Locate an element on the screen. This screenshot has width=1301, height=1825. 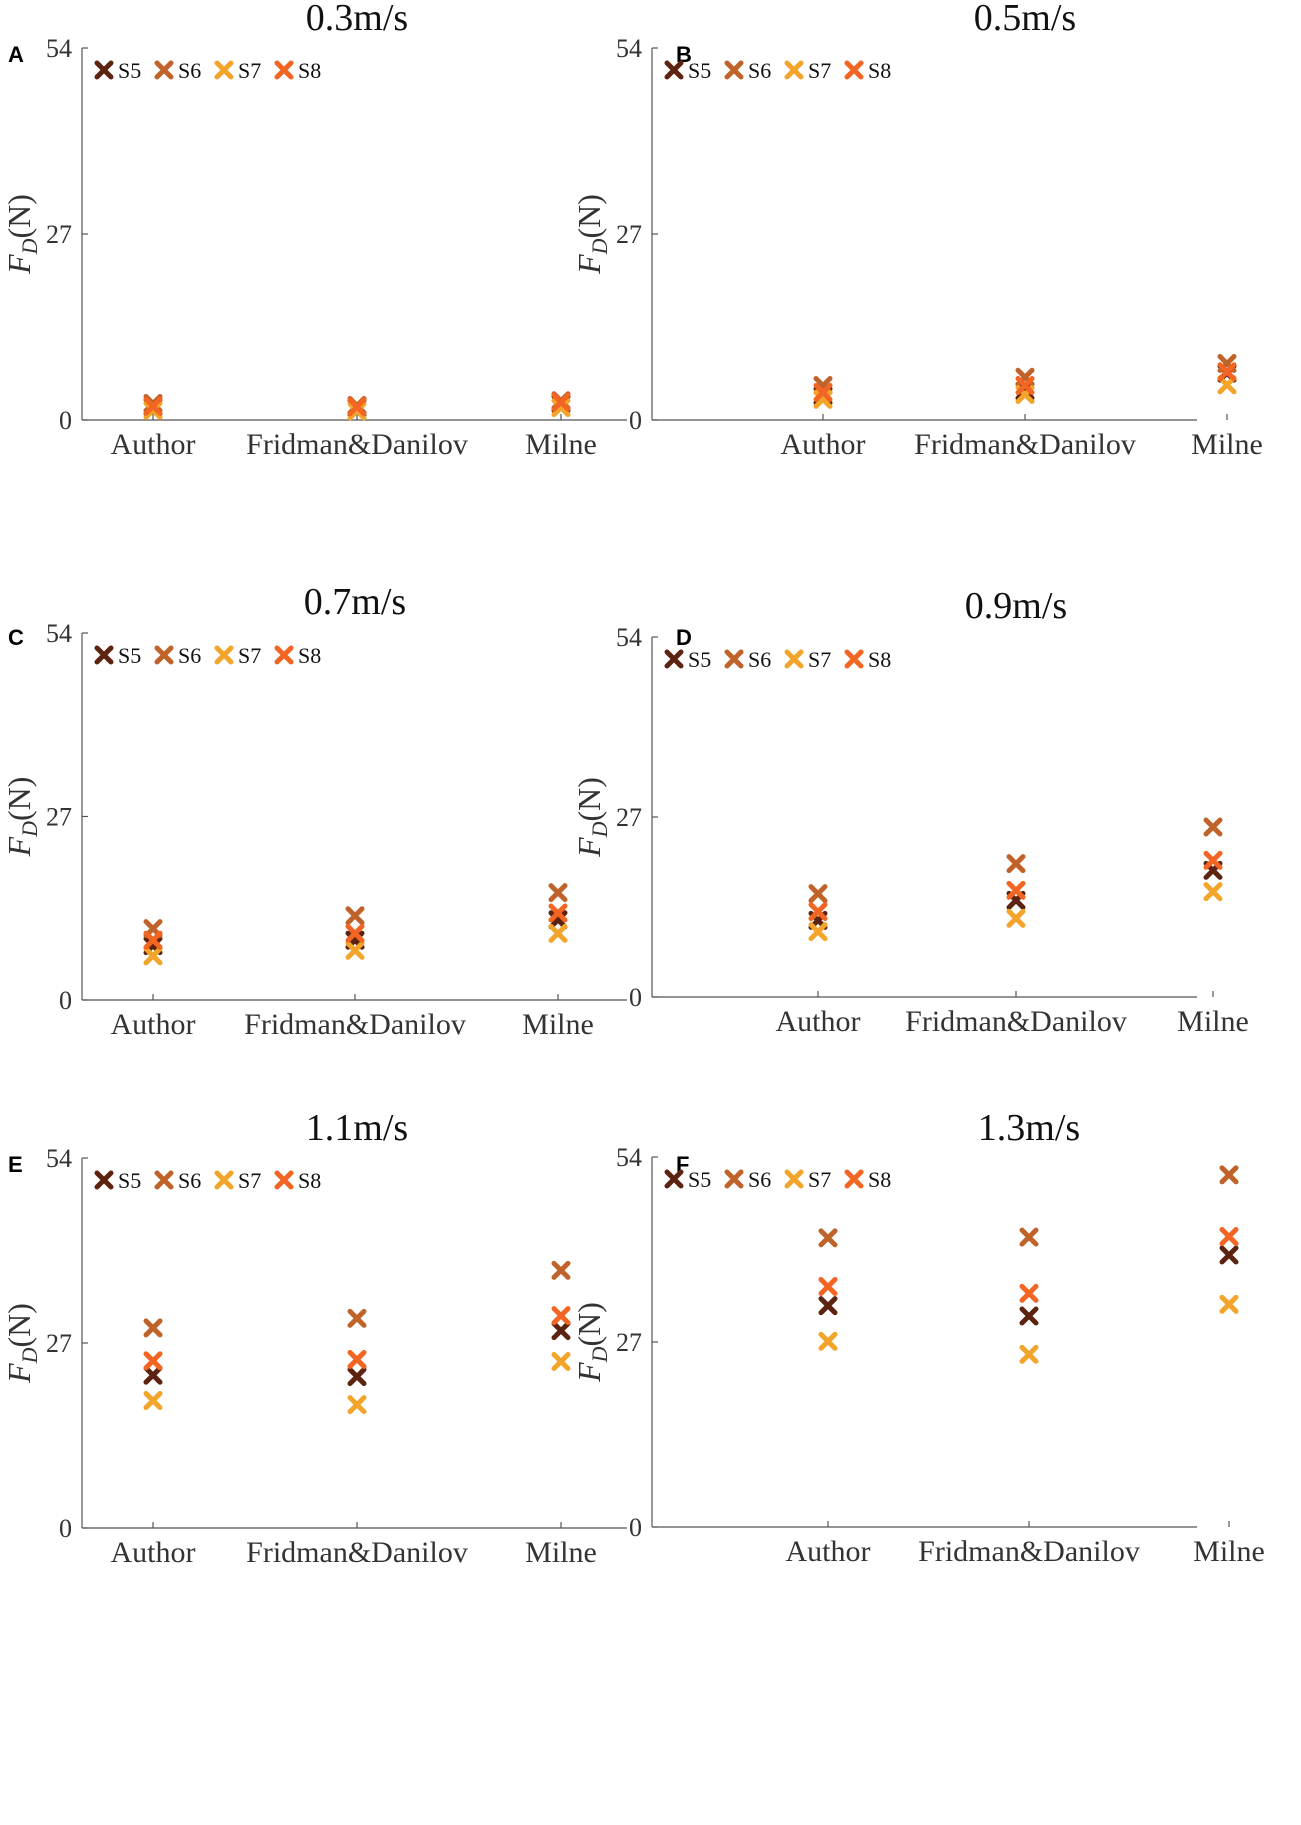
chart-title: 0.3m/s is located at coordinates (357, 19).